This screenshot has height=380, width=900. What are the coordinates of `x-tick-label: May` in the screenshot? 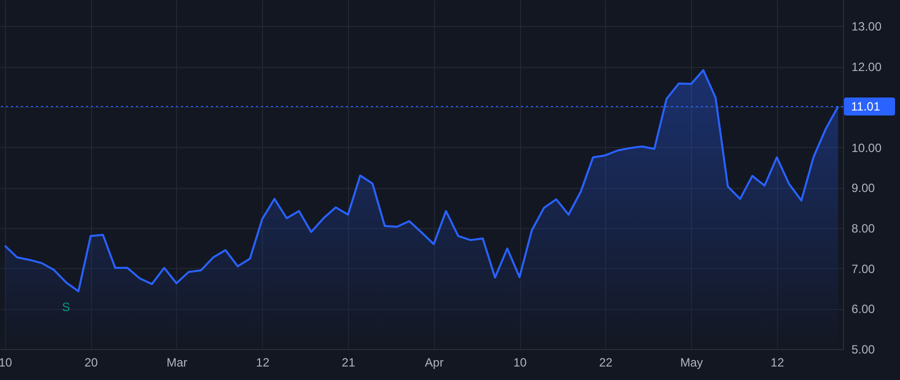 It's located at (691, 363).